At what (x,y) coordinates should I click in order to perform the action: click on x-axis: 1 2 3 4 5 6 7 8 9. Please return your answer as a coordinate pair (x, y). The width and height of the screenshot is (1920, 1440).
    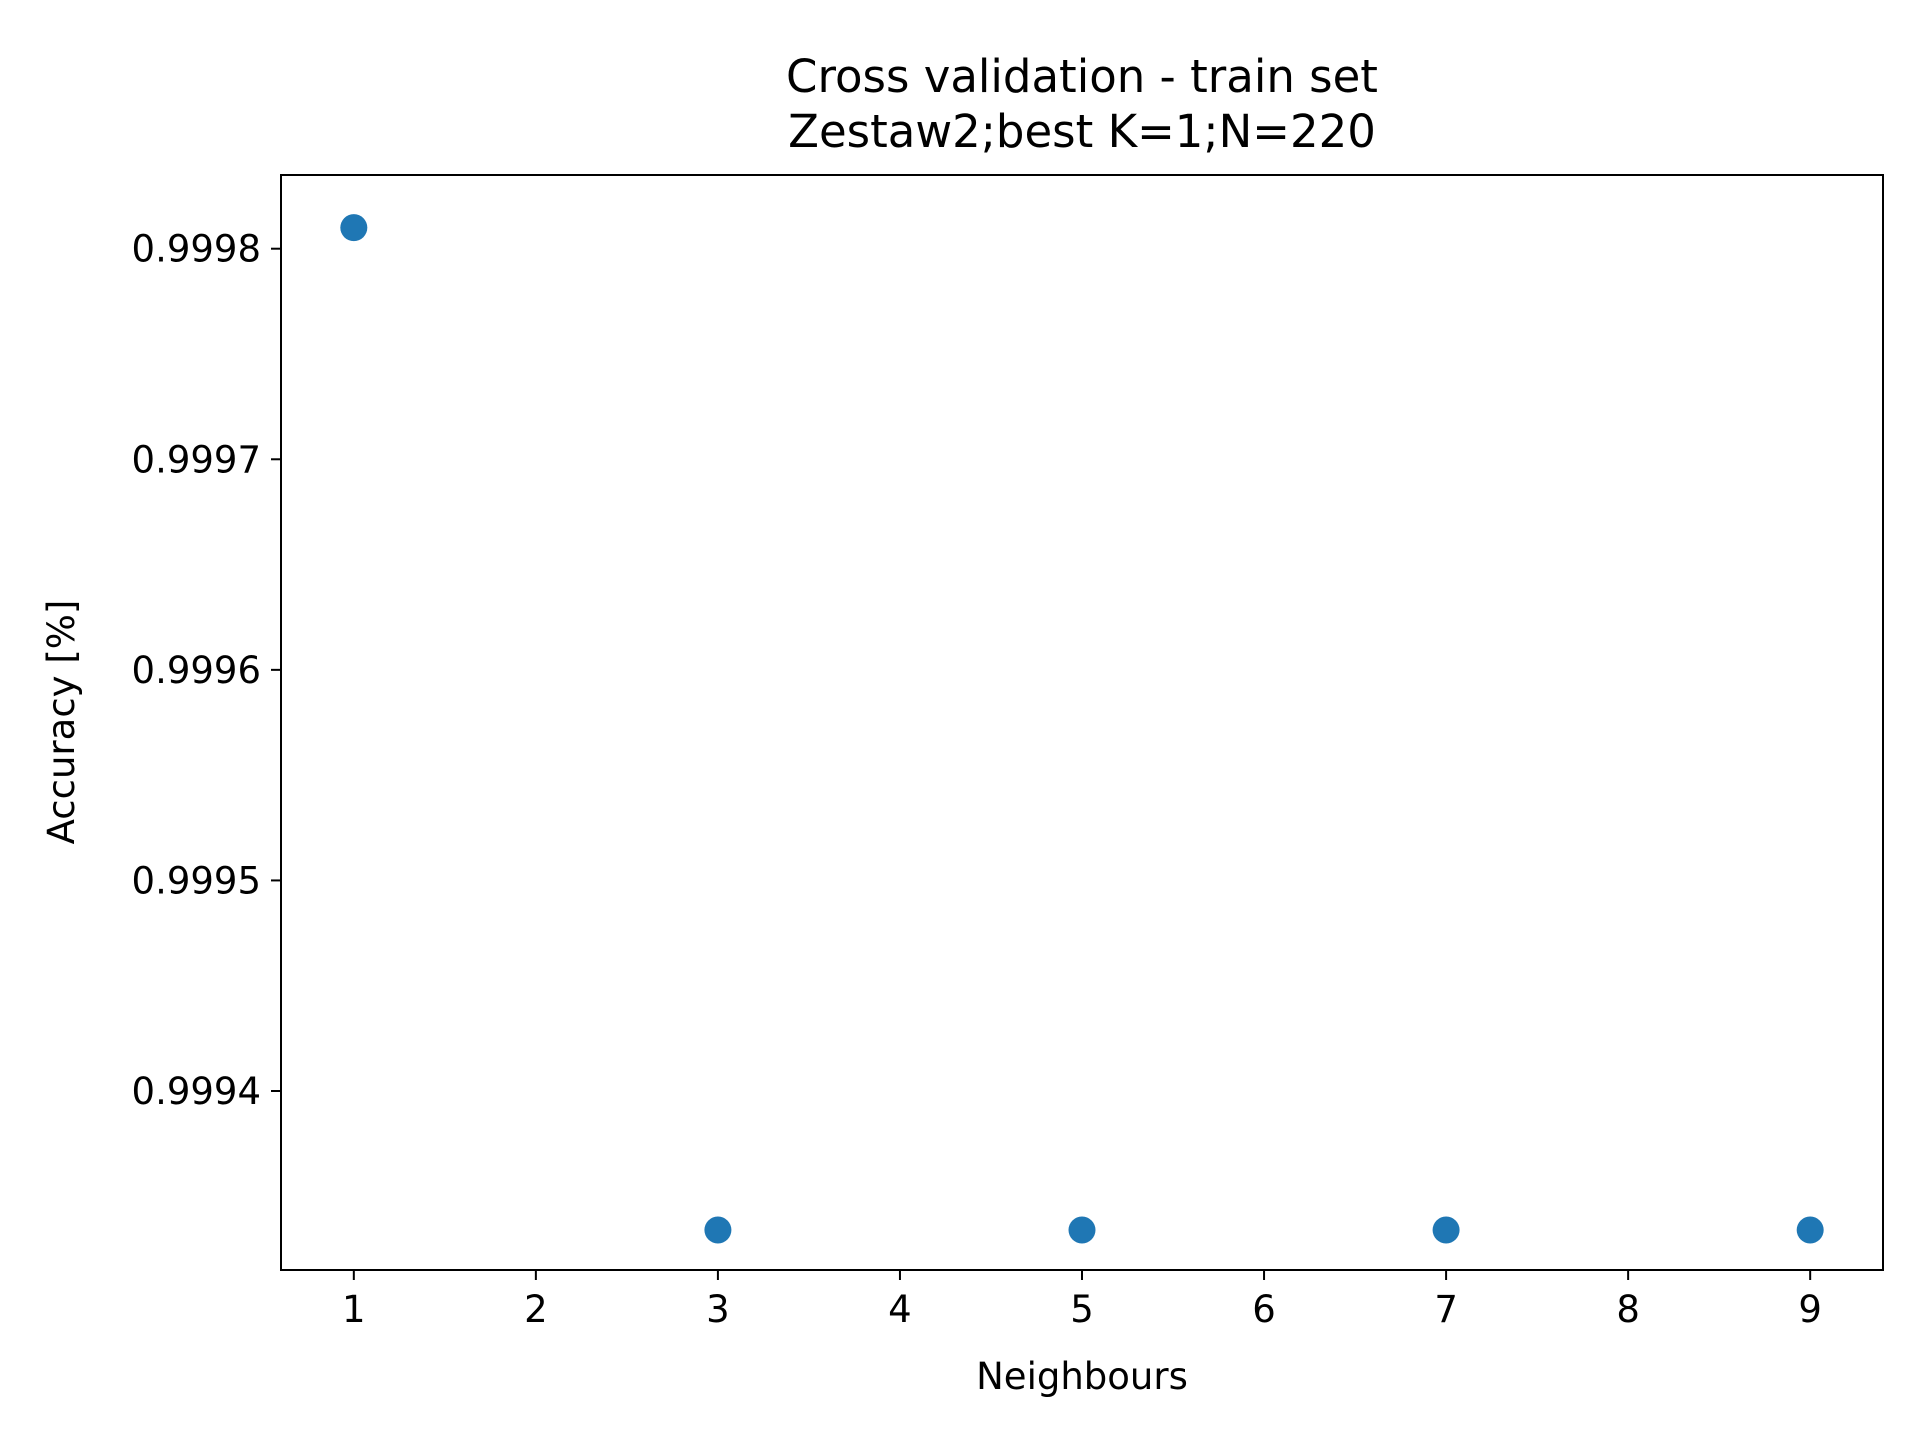
    Looking at the image, I should click on (1082, 1300).